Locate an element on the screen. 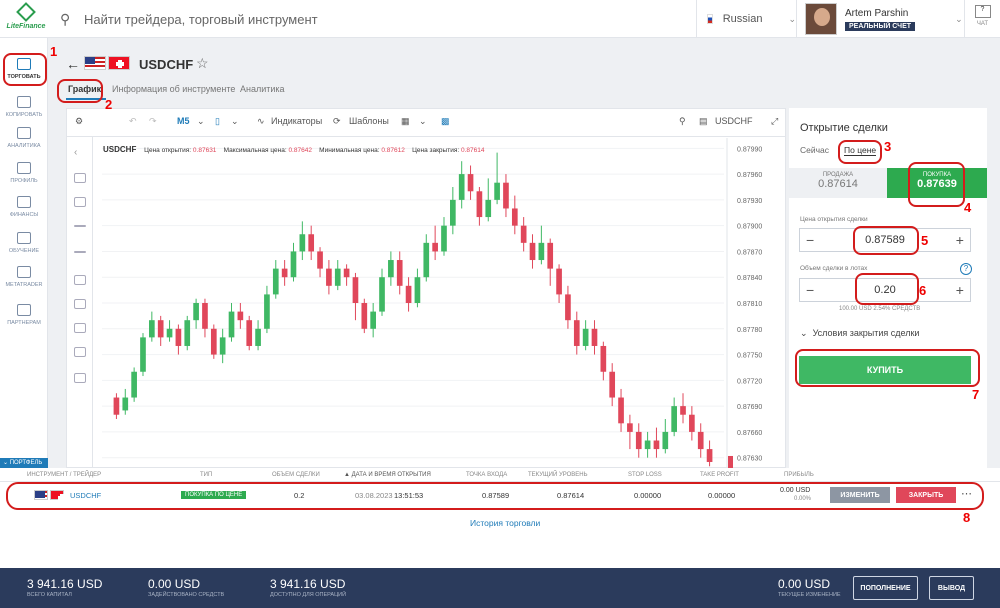 This screenshot has height=608, width=1000. interval-selector: M5 is located at coordinates (183, 121).